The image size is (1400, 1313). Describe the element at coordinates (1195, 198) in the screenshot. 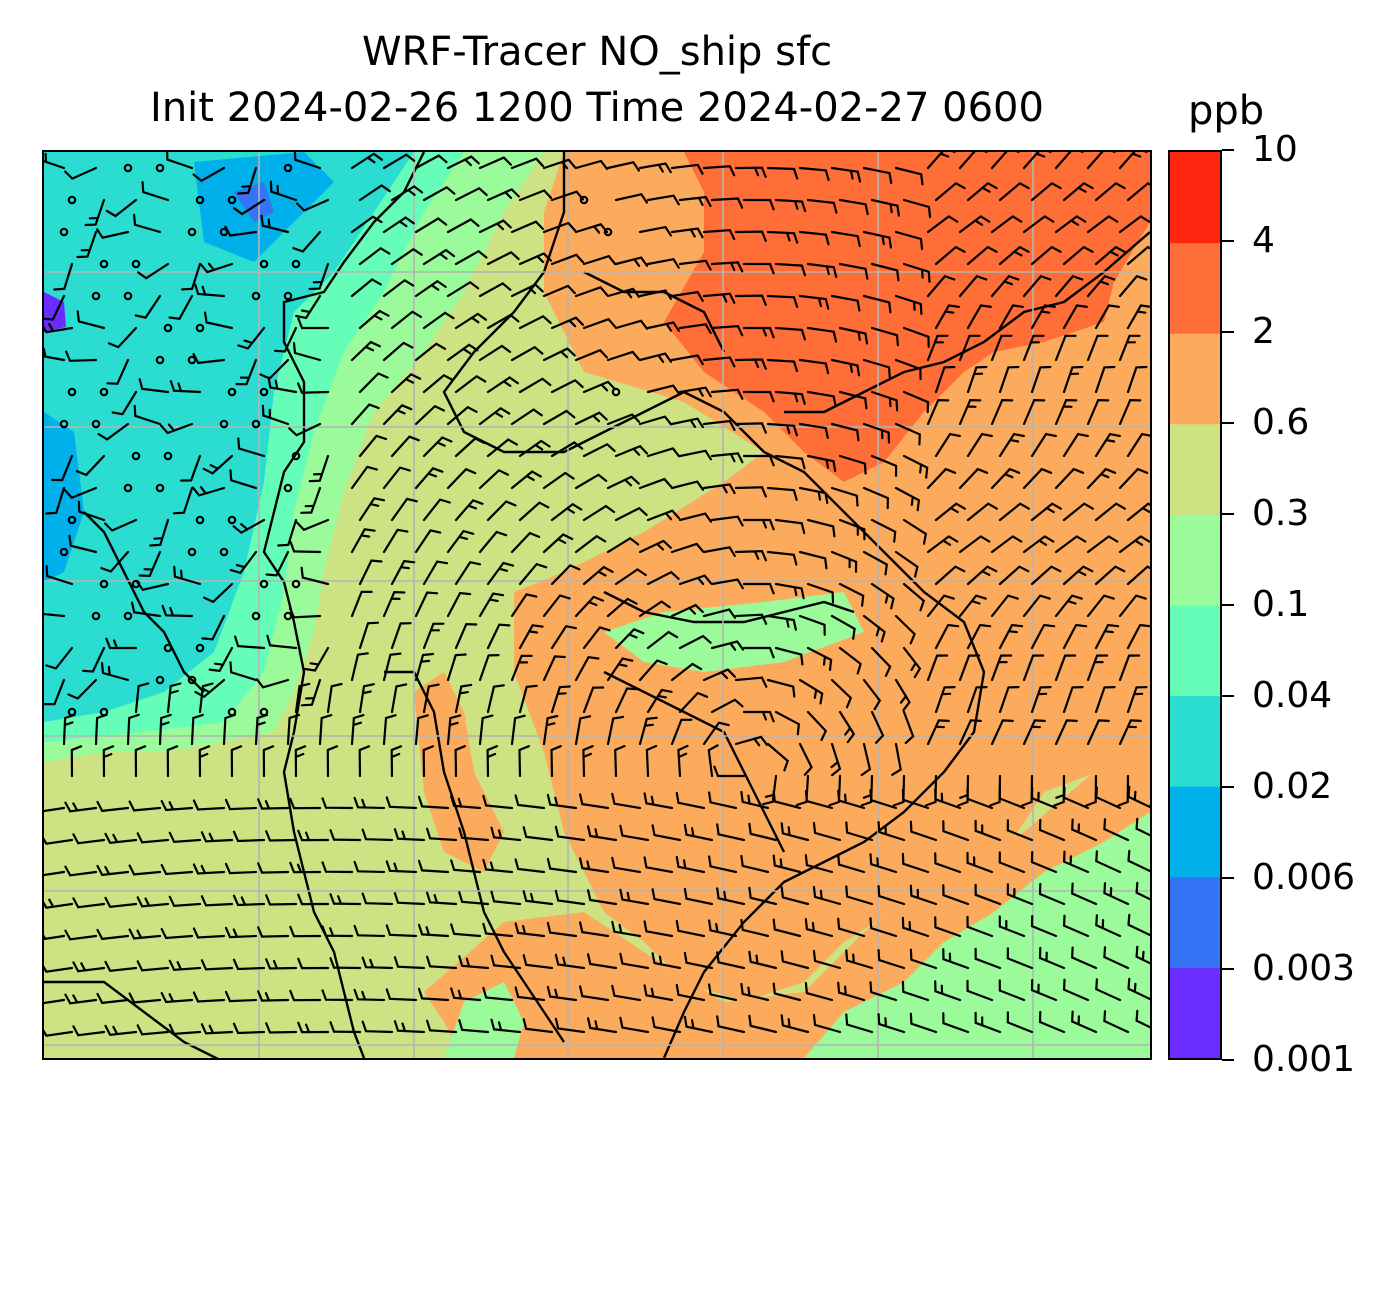

I see `colorbar-swatch` at that location.